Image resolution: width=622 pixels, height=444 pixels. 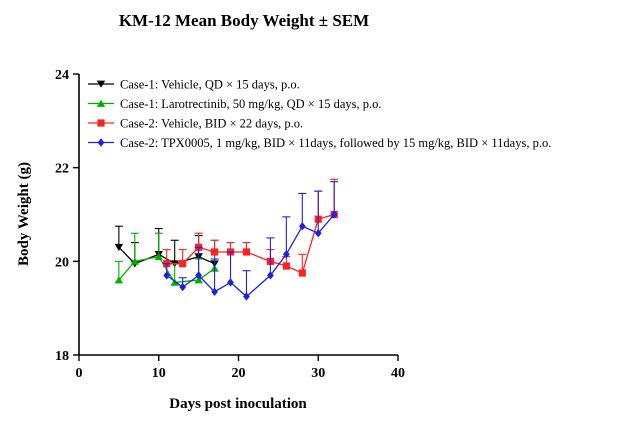 I want to click on x-axis-title: Days post inoculation, so click(x=238, y=404).